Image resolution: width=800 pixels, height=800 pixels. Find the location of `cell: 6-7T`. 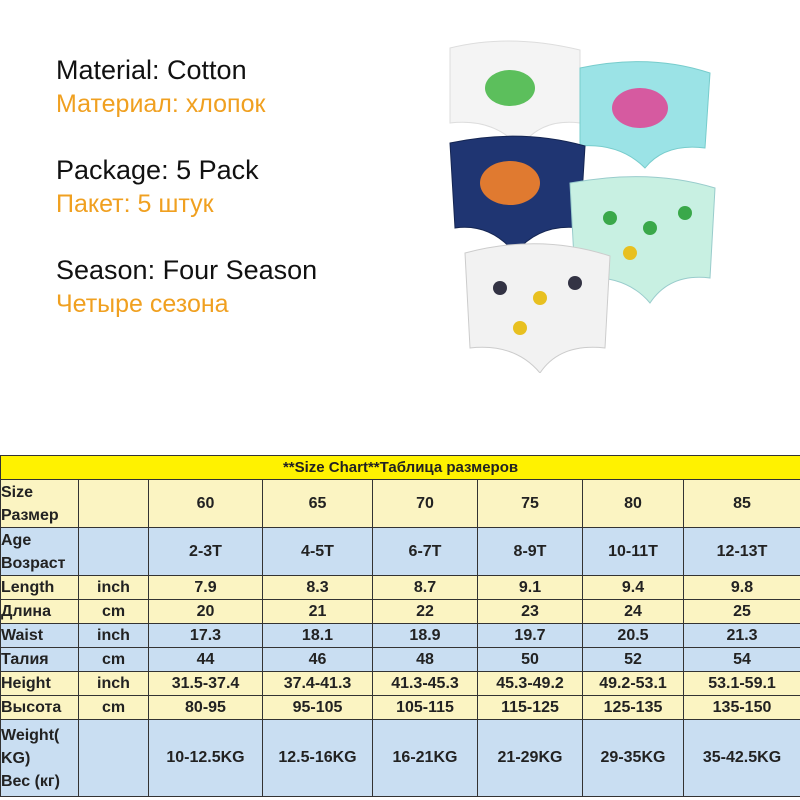

cell: 6-7T is located at coordinates (425, 551).